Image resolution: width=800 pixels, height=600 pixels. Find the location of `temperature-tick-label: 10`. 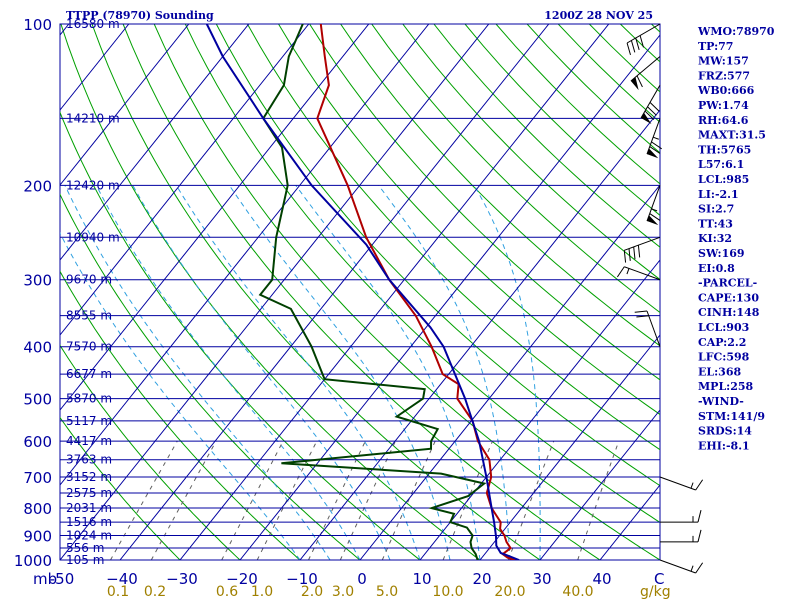

temperature-tick-label: 10 is located at coordinates (421, 579).